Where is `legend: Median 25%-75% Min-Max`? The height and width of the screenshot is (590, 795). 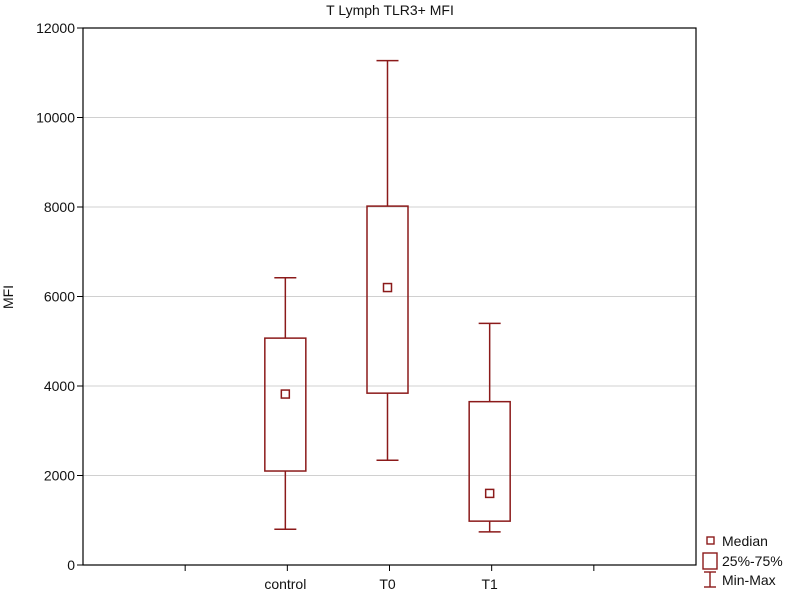
legend: Median 25%-75% Min-Max is located at coordinates (742, 560).